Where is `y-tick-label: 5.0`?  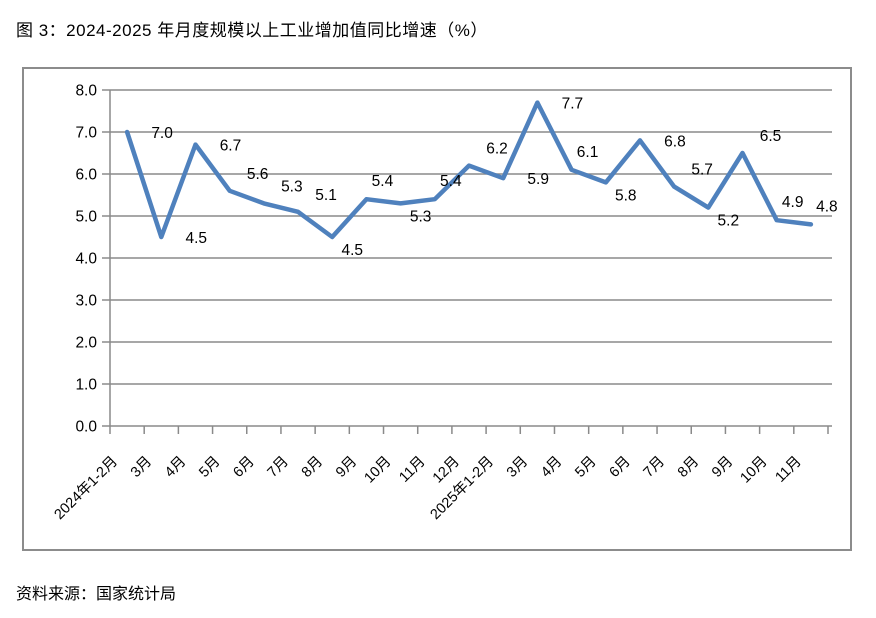 y-tick-label: 5.0 is located at coordinates (86, 217).